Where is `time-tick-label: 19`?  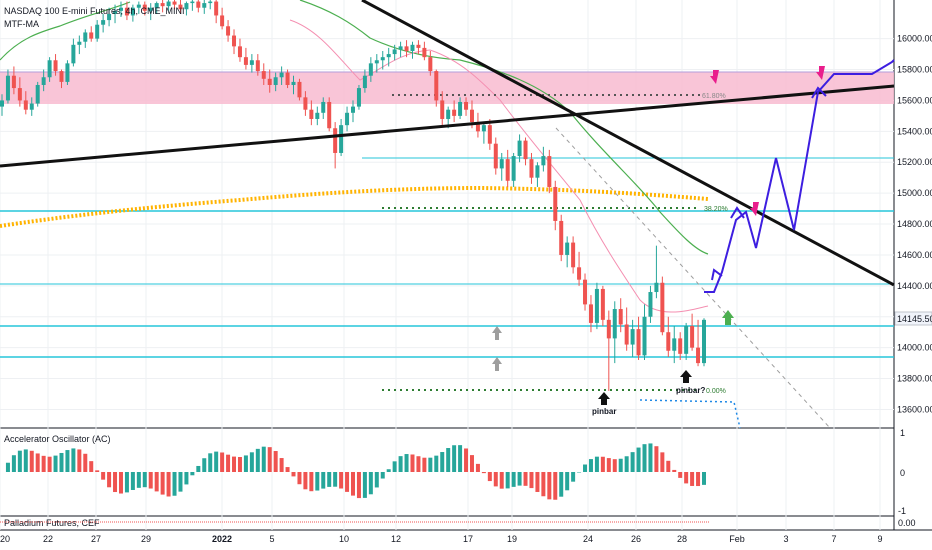
time-tick-label: 19 is located at coordinates (512, 539).